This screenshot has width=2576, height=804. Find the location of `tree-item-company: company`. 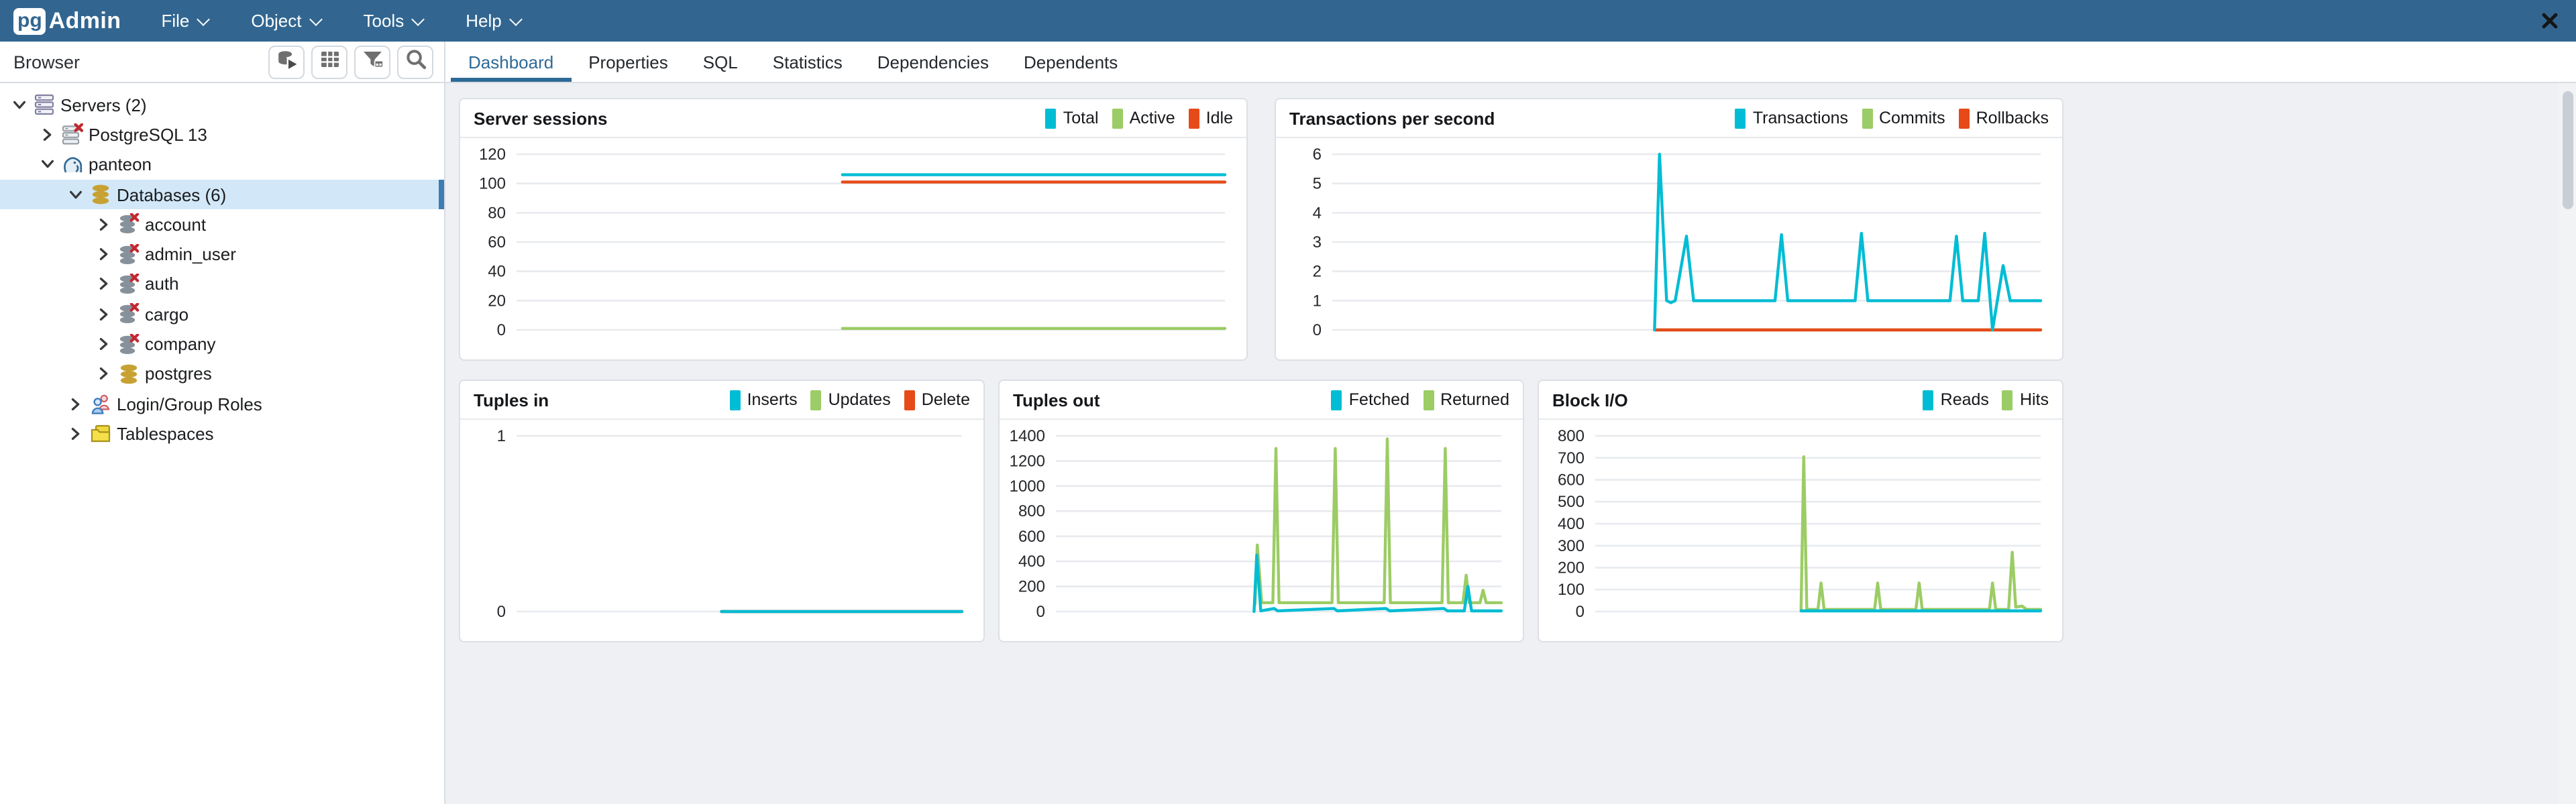

tree-item-company: company is located at coordinates (222, 344).